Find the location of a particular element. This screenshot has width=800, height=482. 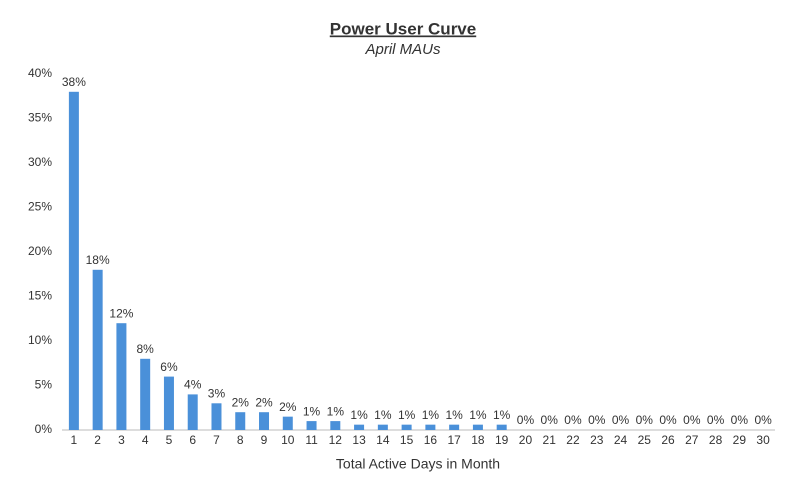

x-tick-label: 29 is located at coordinates (740, 440).